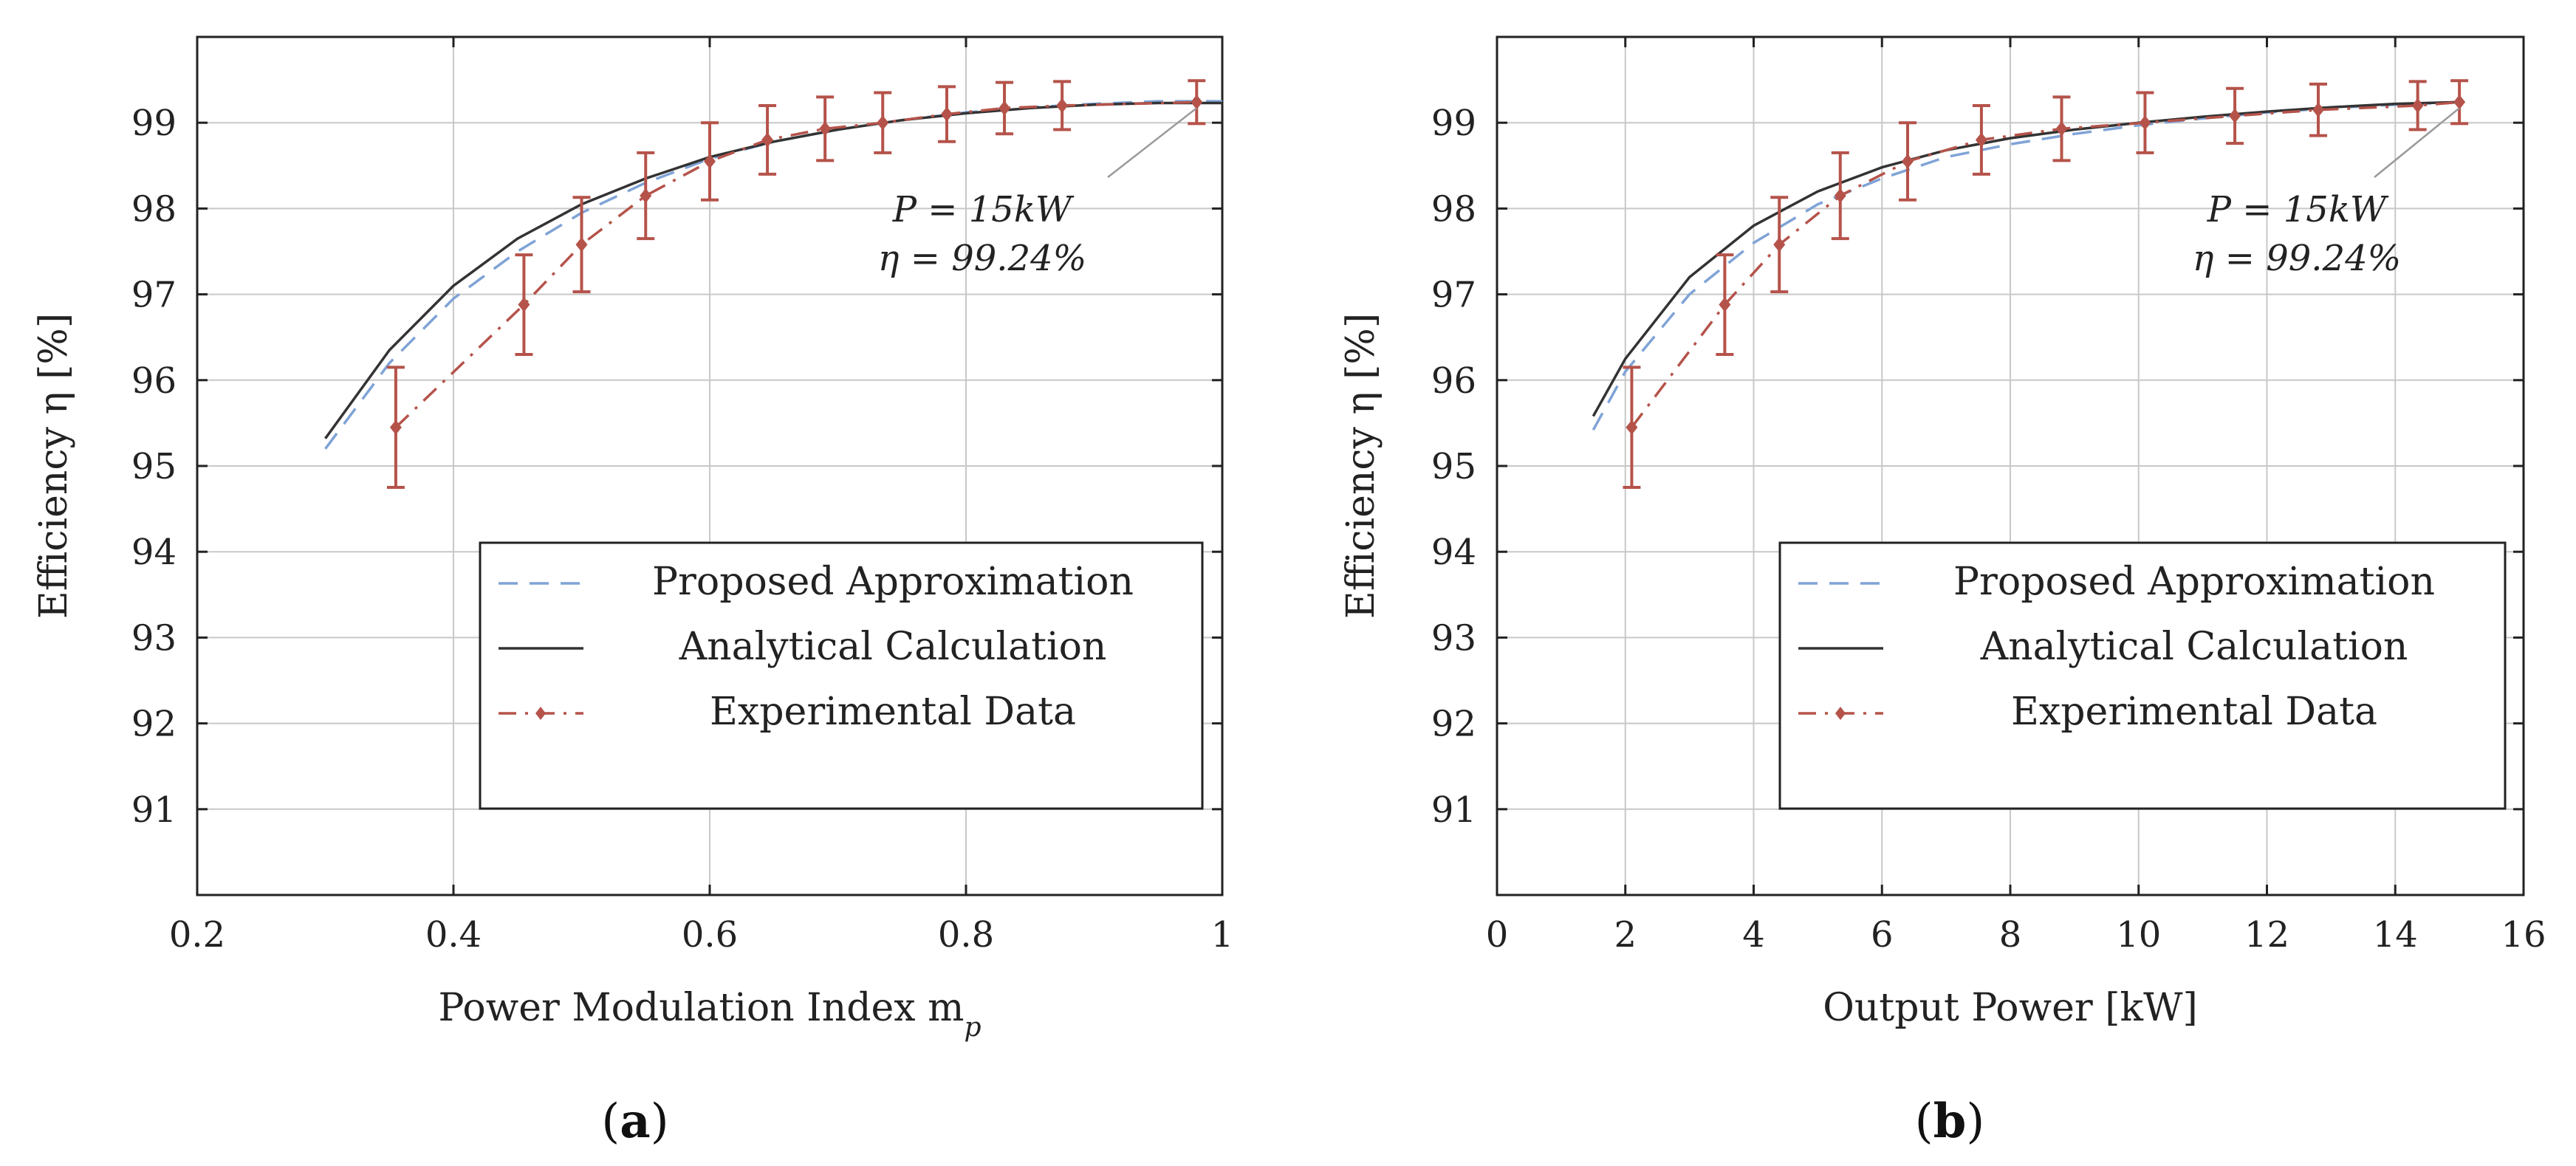 Image resolution: width=2576 pixels, height=1166 pixels. Describe the element at coordinates (966, 935) in the screenshot. I see `x-tick-label: 0.8` at that location.